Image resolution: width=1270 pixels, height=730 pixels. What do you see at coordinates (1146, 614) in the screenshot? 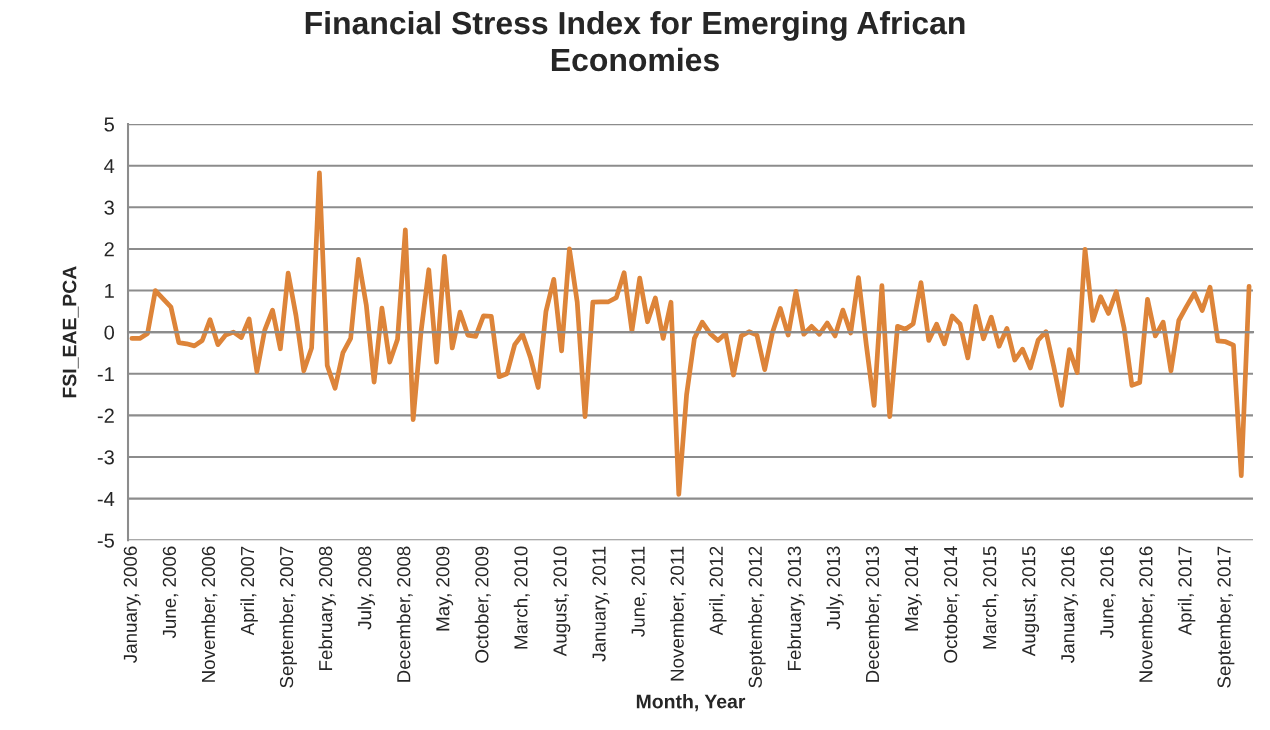
I see `x-tick-label: November, 2016` at bounding box center [1146, 614].